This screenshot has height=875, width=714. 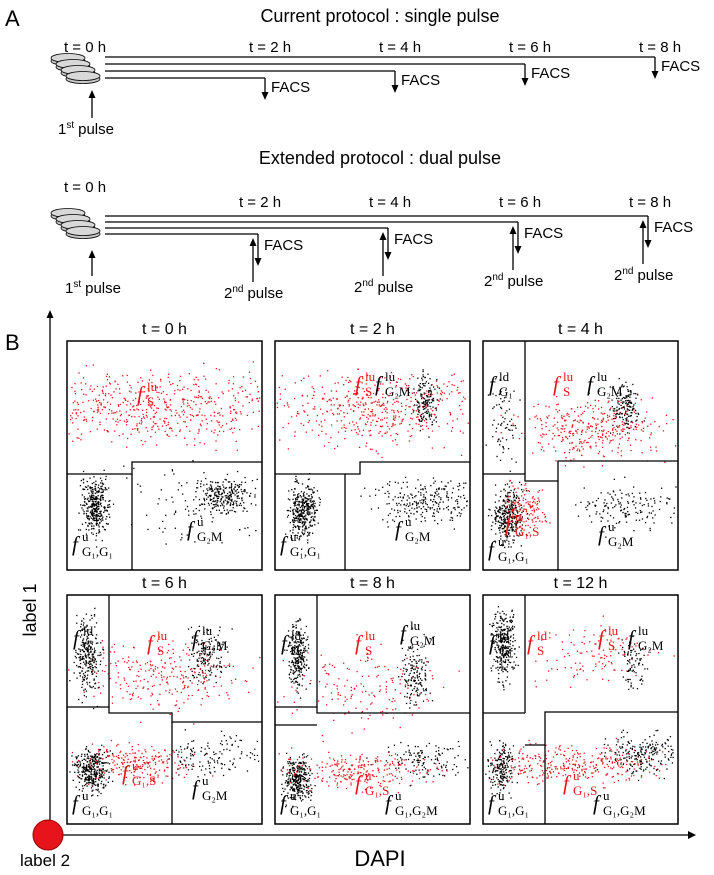 I want to click on pulse-label: 2nd pulse, so click(x=253, y=293).